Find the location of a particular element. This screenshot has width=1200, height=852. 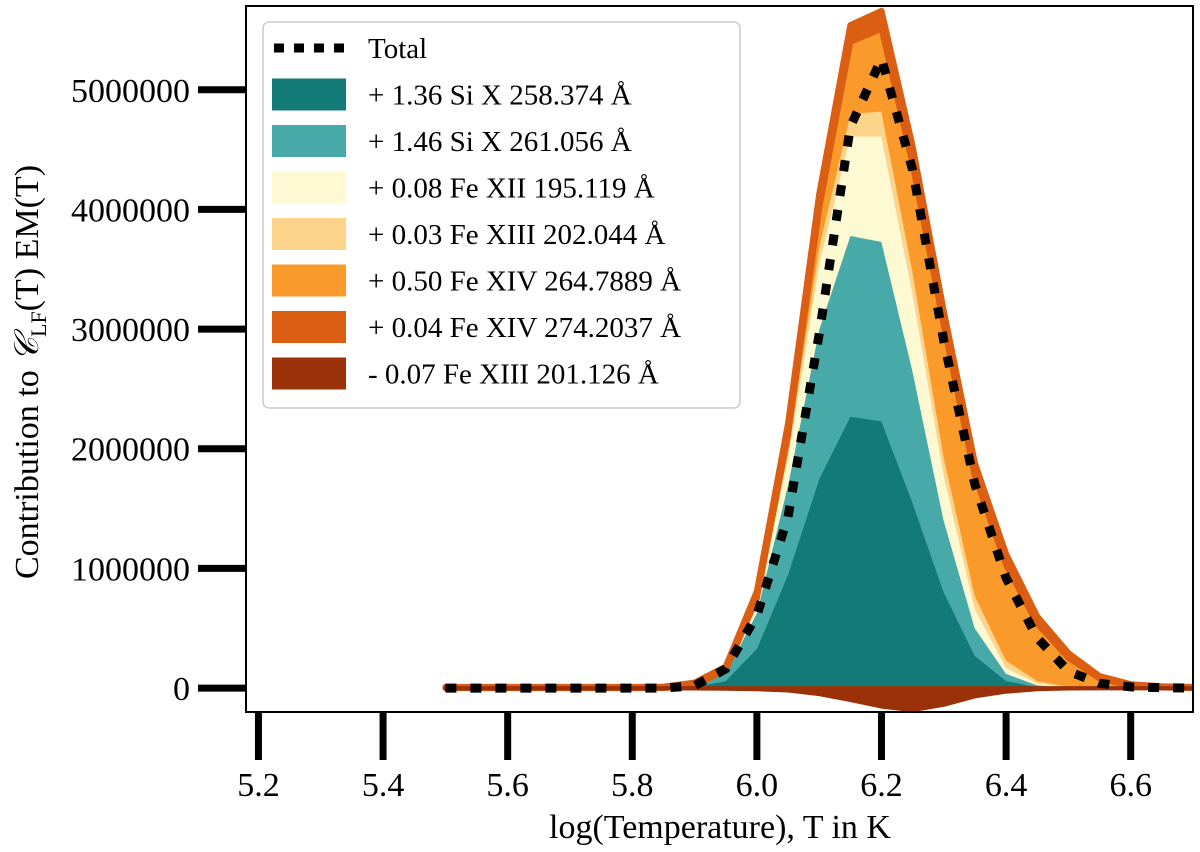

y-tick-label: 4000000 is located at coordinates (130, 210).